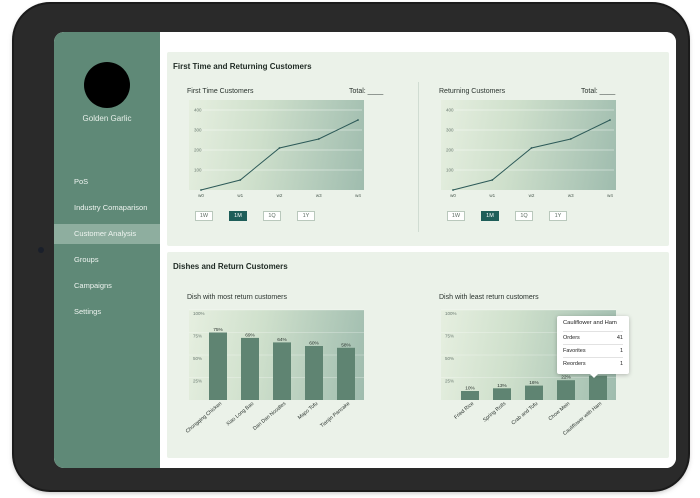  What do you see at coordinates (107, 234) in the screenshot?
I see `sidebar-item-customer-analysis: Customer Analysis` at bounding box center [107, 234].